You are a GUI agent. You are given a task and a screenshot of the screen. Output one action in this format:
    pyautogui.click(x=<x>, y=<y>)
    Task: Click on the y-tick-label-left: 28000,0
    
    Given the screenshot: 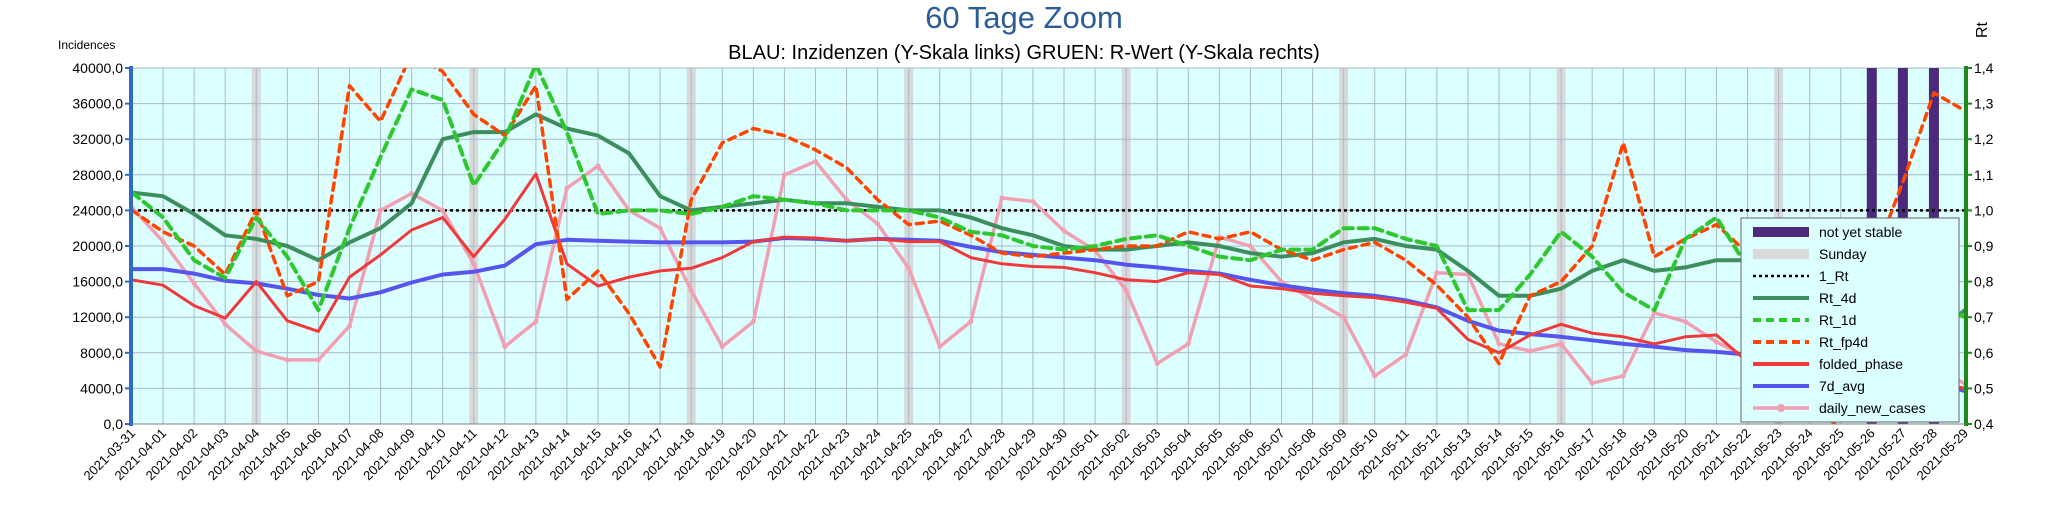 What is the action you would take?
    pyautogui.click(x=97, y=175)
    